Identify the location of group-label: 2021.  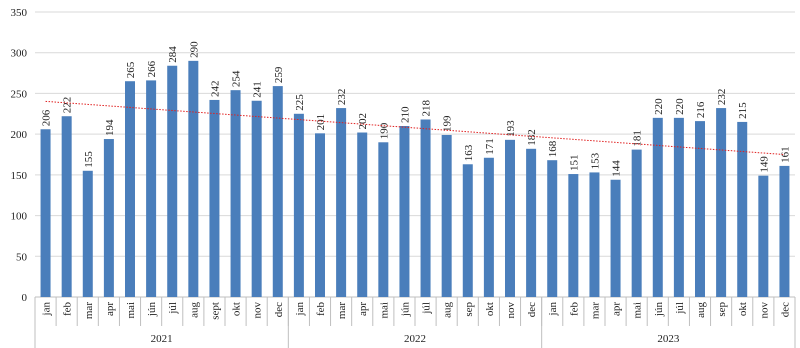
(162, 339).